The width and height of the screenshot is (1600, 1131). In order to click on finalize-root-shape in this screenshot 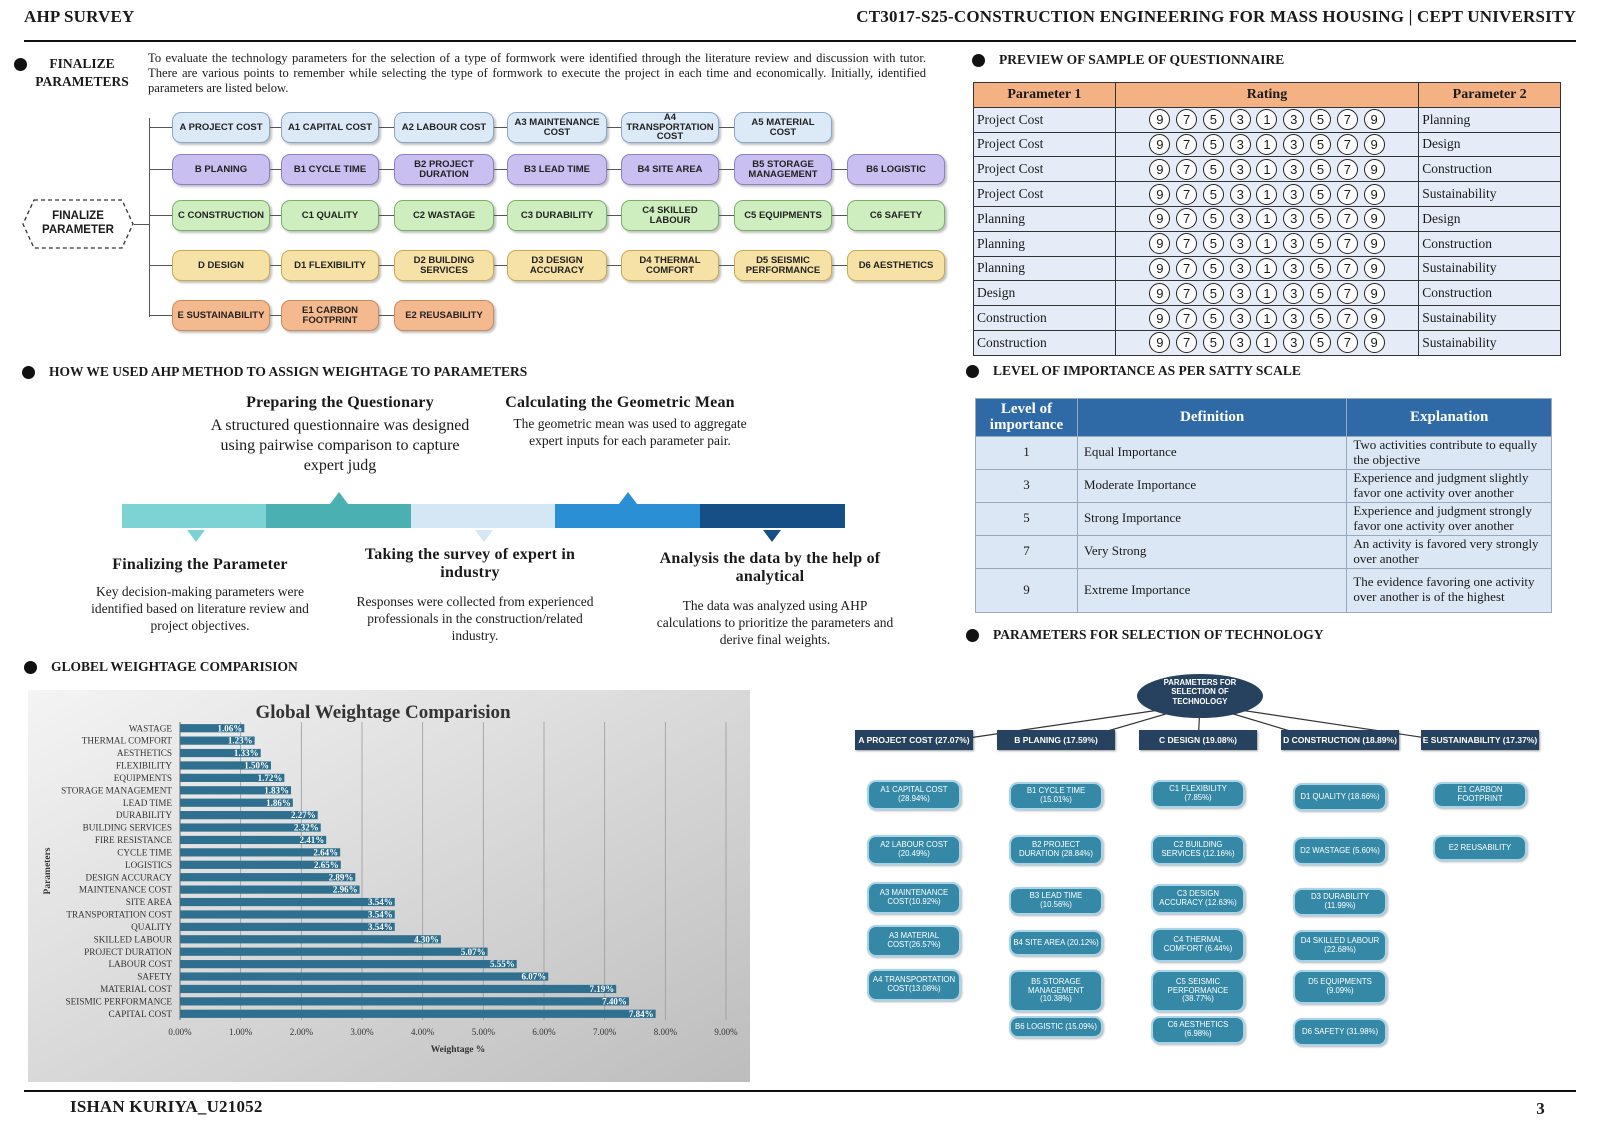, I will do `click(78, 224)`.